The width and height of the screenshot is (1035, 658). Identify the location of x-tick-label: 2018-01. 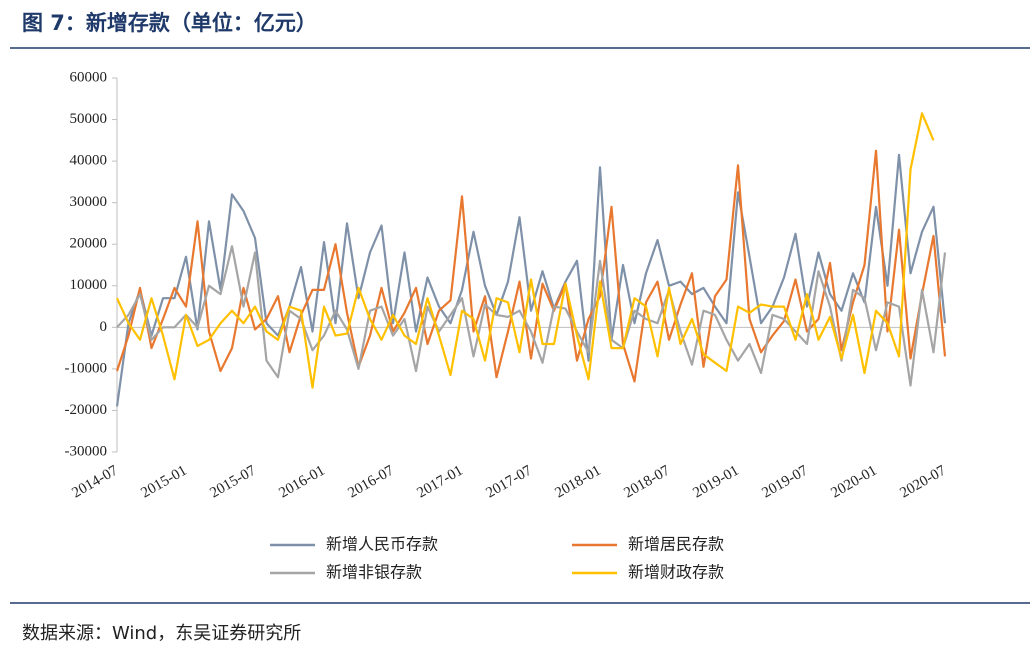
(577, 482).